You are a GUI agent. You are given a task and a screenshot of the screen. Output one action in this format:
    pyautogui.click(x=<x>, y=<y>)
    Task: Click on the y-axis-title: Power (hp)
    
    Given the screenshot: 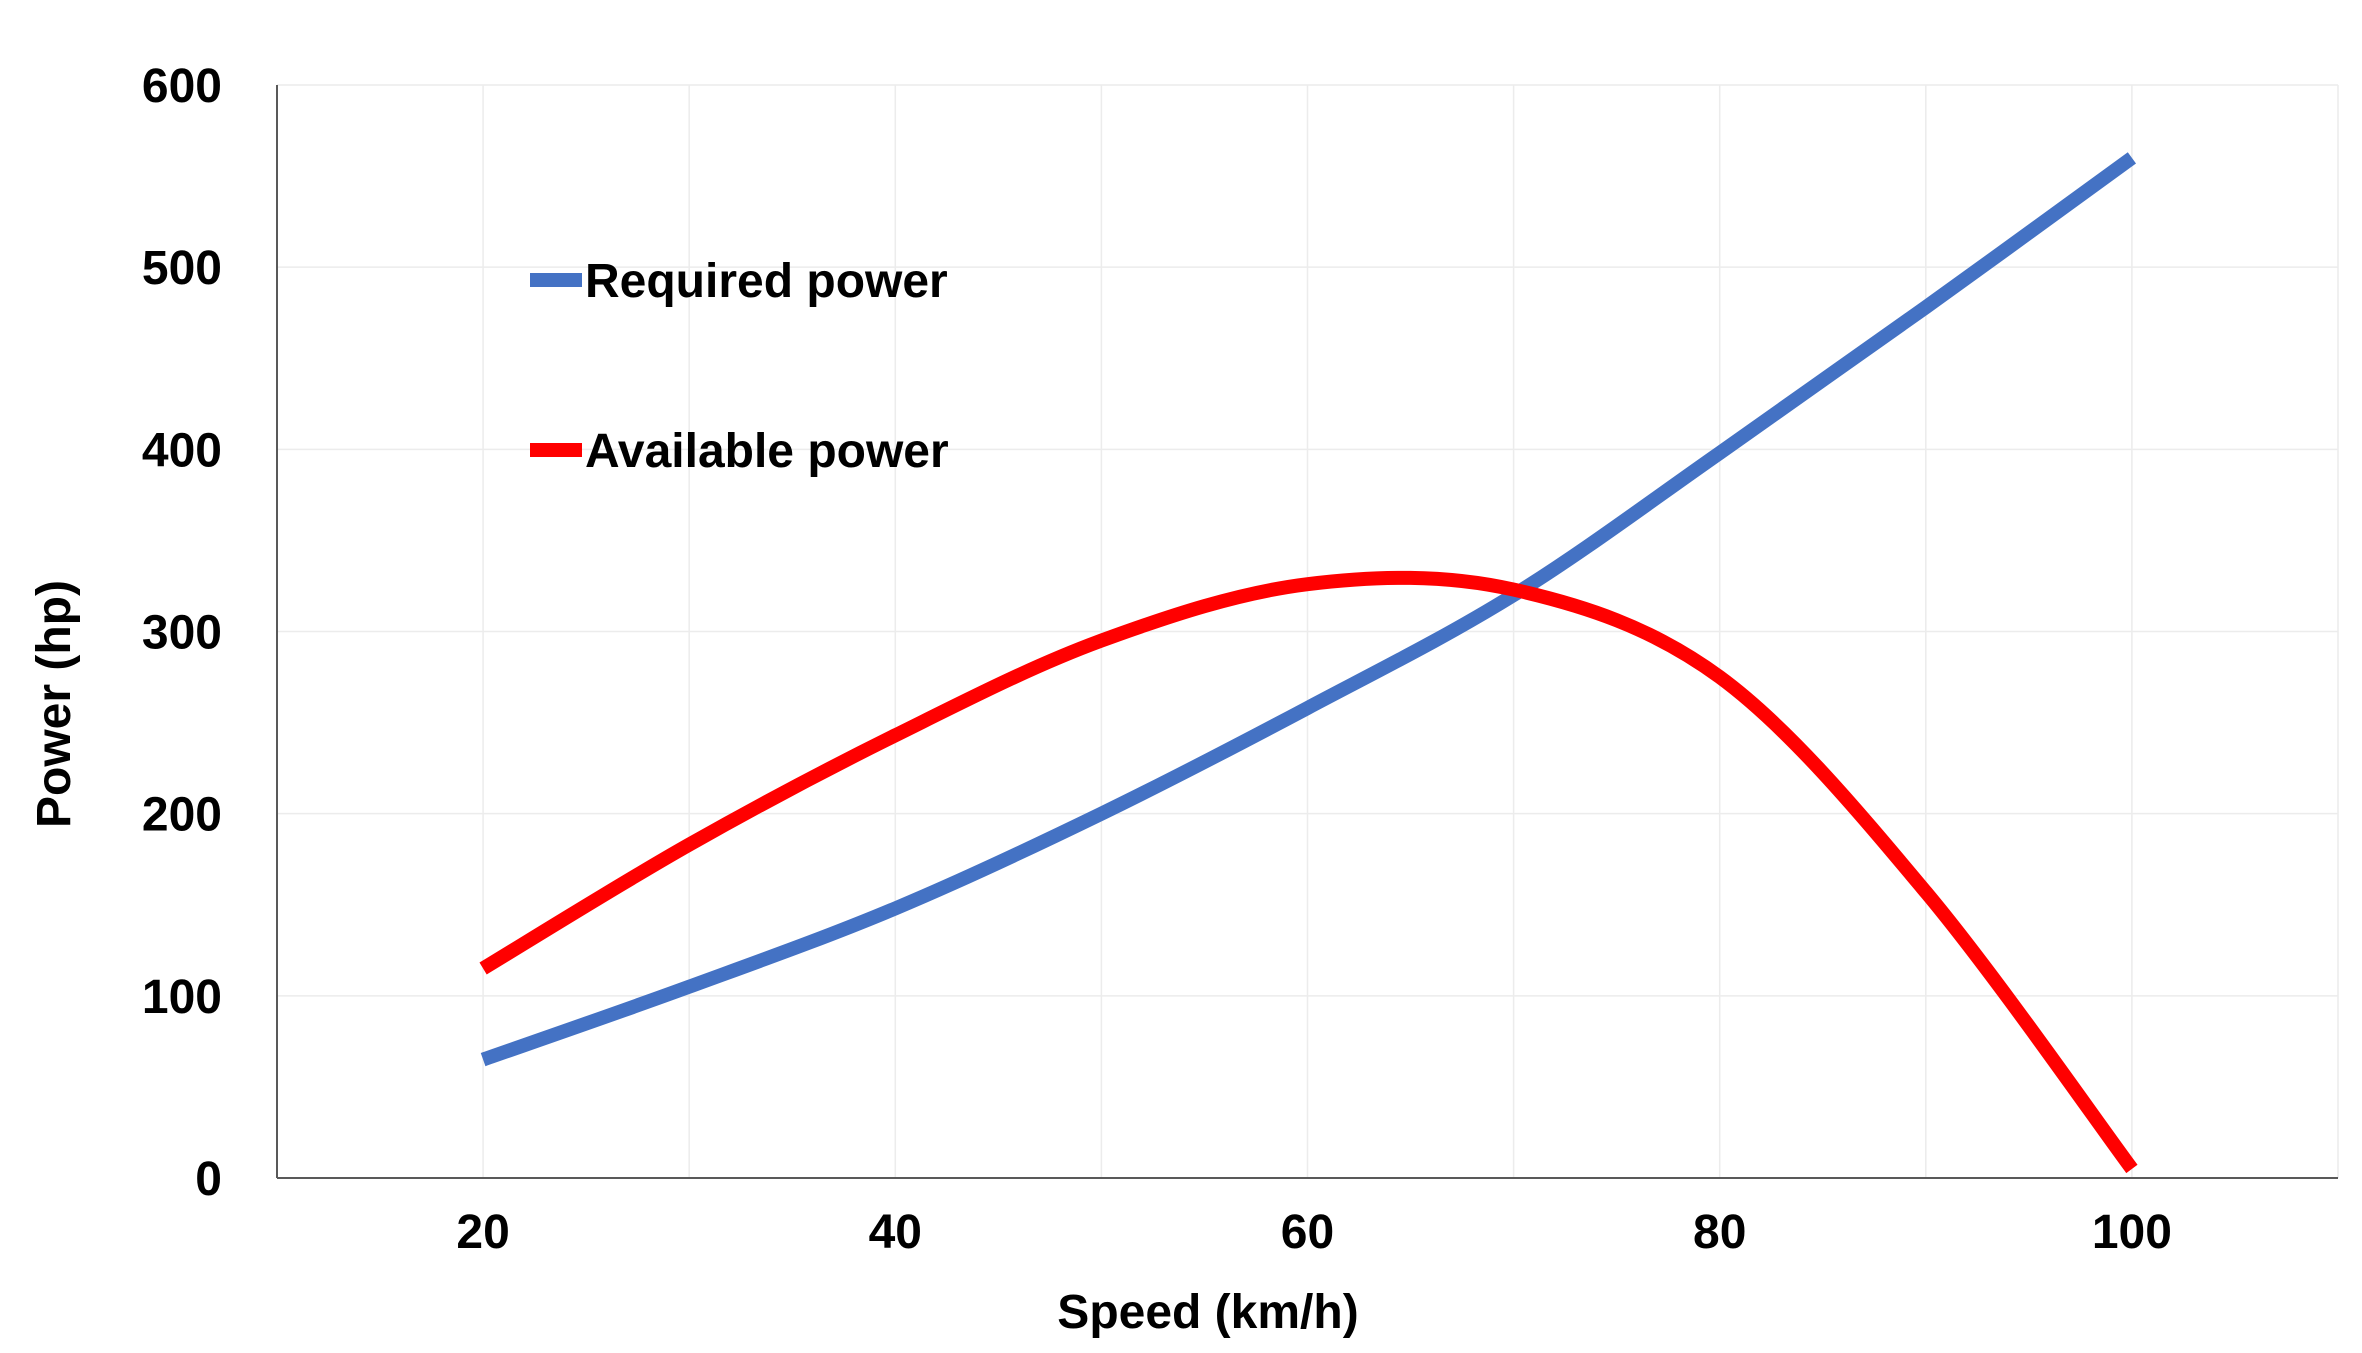 What is the action you would take?
    pyautogui.click(x=54, y=704)
    